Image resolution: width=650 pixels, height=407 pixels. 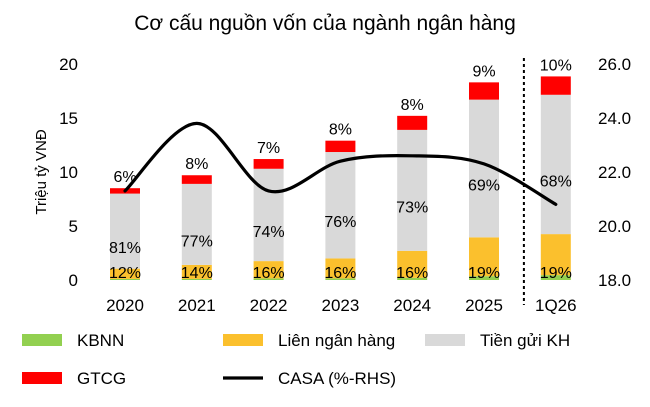 What do you see at coordinates (614, 64) in the screenshot?
I see `y2-tick-label: 26.0` at bounding box center [614, 64].